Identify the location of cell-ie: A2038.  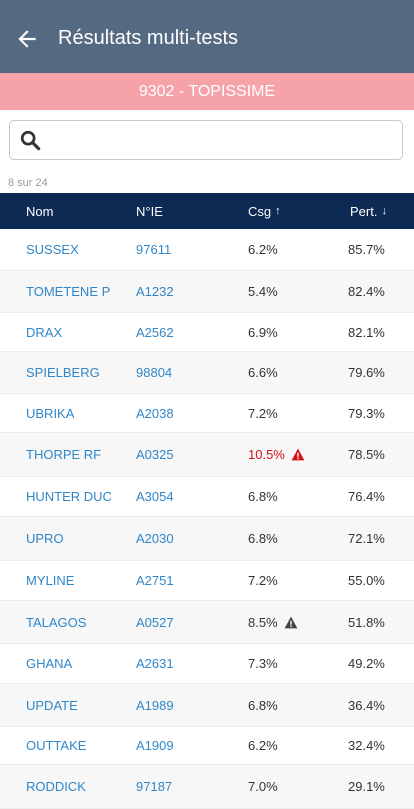
(155, 413).